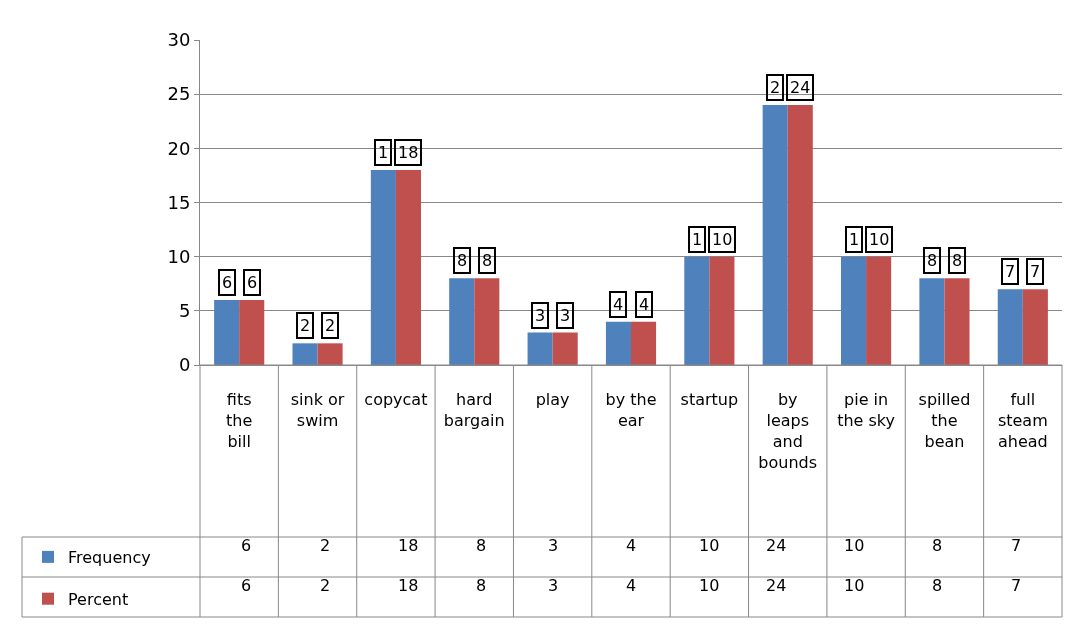 Image resolution: width=1075 pixels, height=633 pixels. Describe the element at coordinates (866, 410) in the screenshot. I see `x-tick-label: pie in the sky` at that location.